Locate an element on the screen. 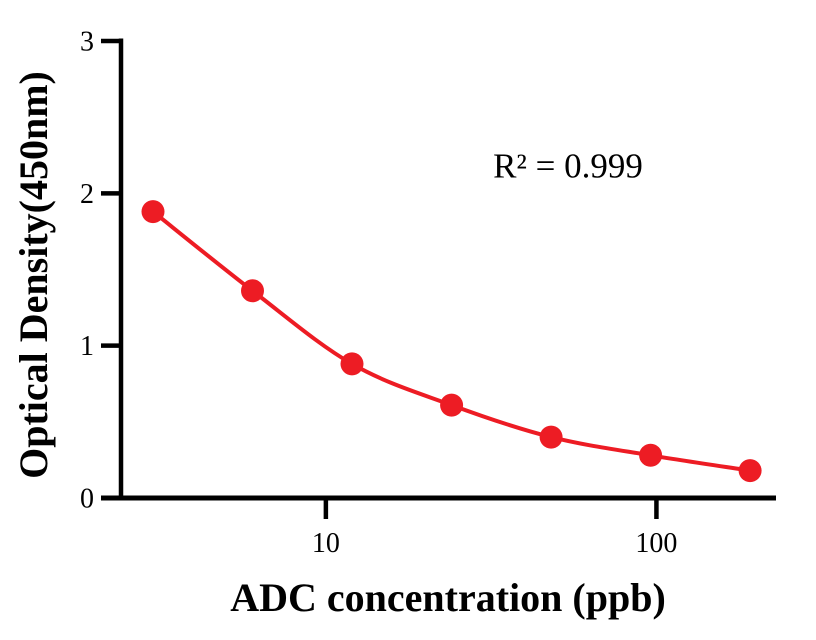 This screenshot has width=816, height=640. y-tick-label-2: 2 is located at coordinates (87, 194).